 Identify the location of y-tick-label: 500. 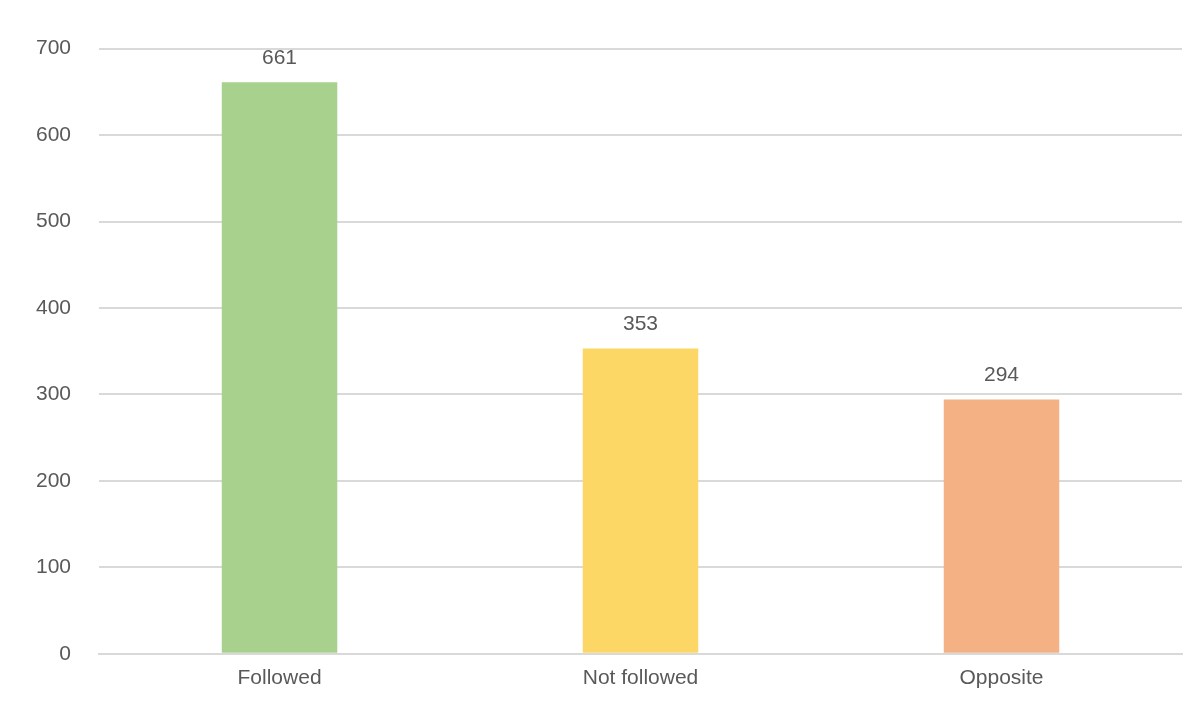
(53, 220).